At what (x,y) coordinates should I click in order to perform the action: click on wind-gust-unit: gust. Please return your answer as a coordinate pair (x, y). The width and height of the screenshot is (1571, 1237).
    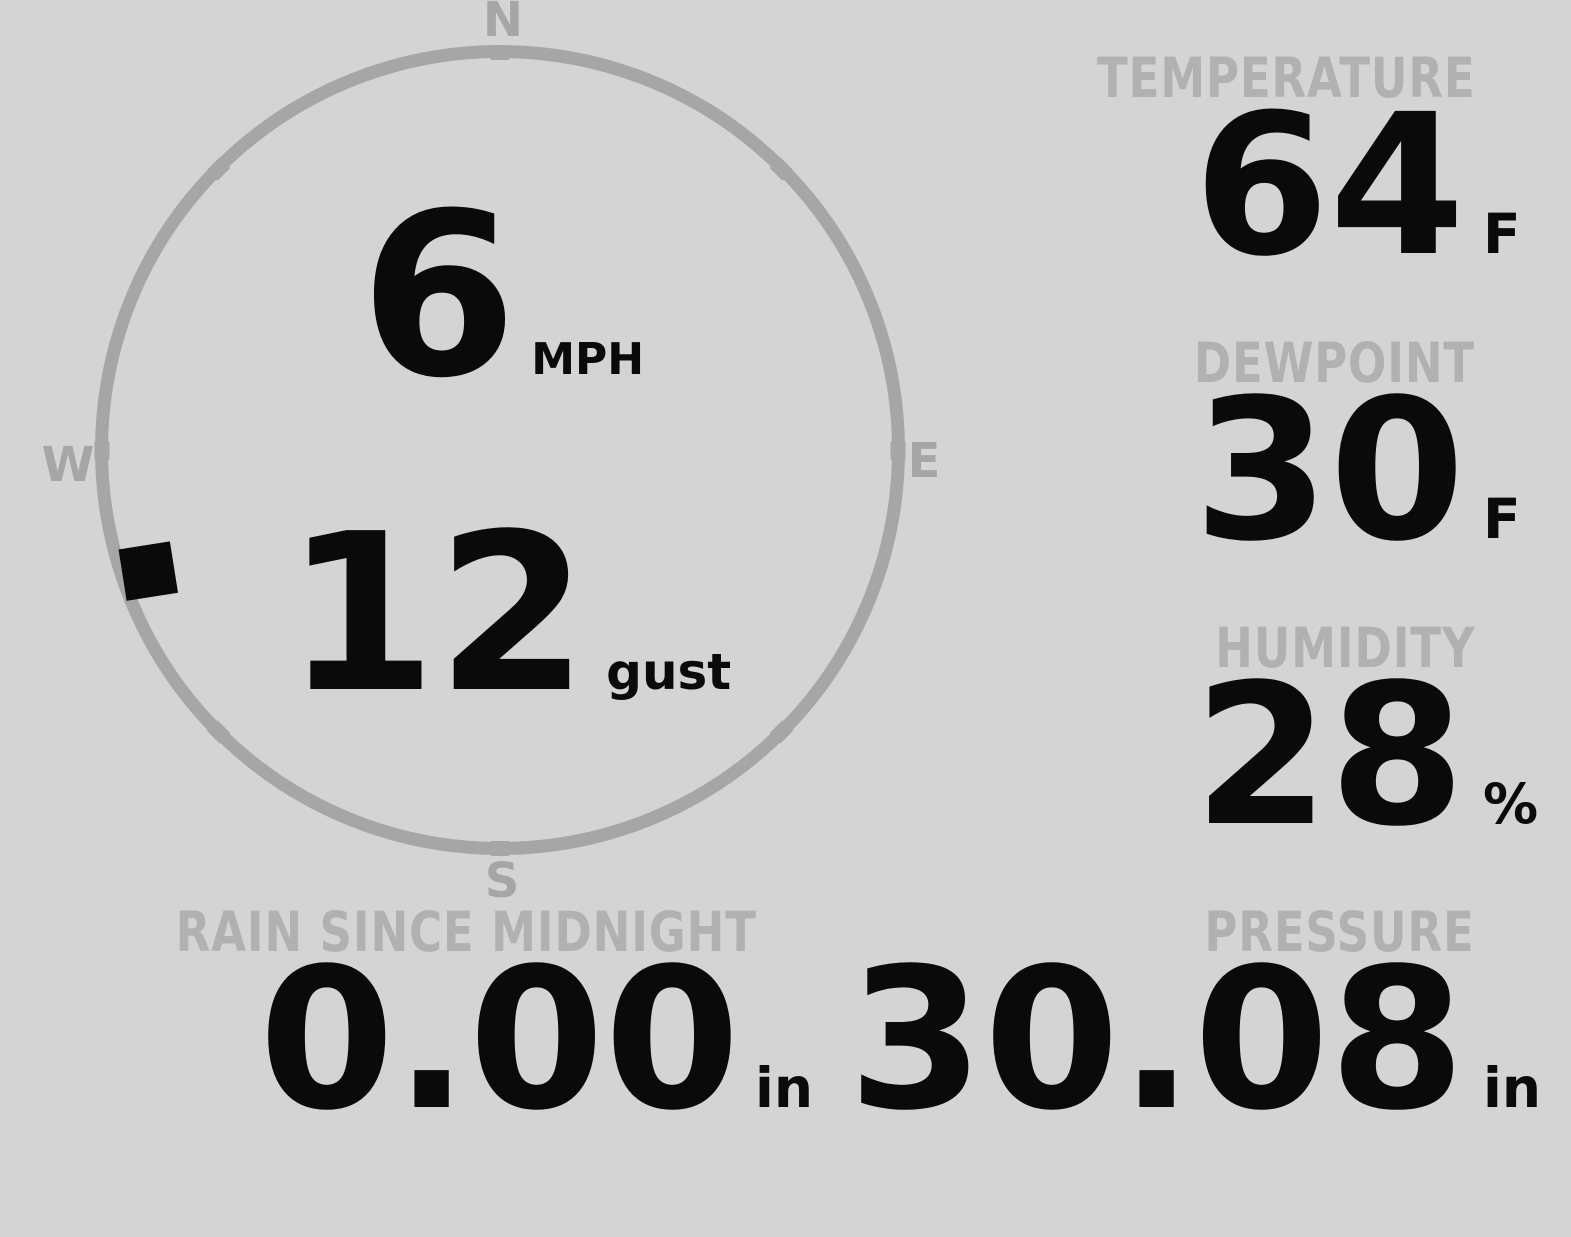
    Looking at the image, I should click on (669, 672).